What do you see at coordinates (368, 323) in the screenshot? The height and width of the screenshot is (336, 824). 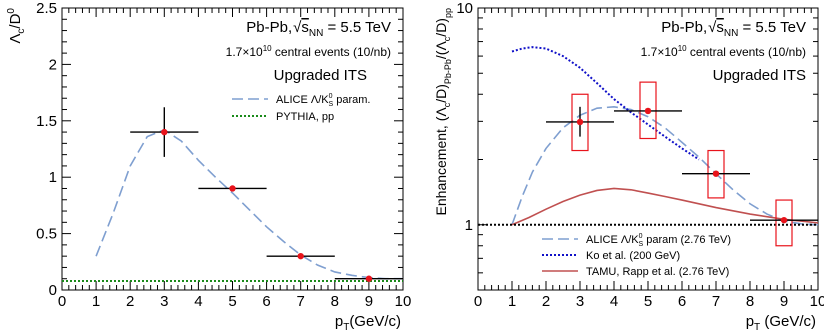 I see `x-axis-label: pT(GeV/c)` at bounding box center [368, 323].